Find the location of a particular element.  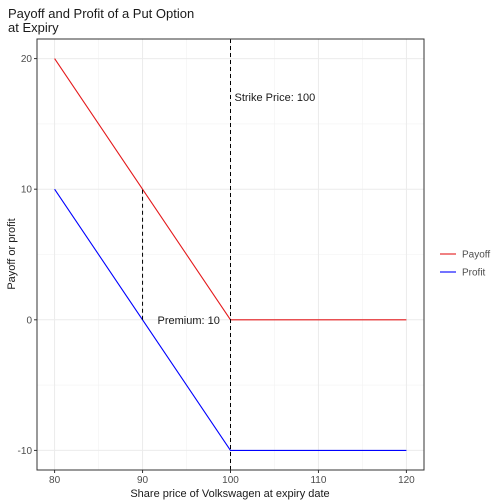

chart-title: Payoff and Profit of a Put Option is located at coordinates (101, 13).